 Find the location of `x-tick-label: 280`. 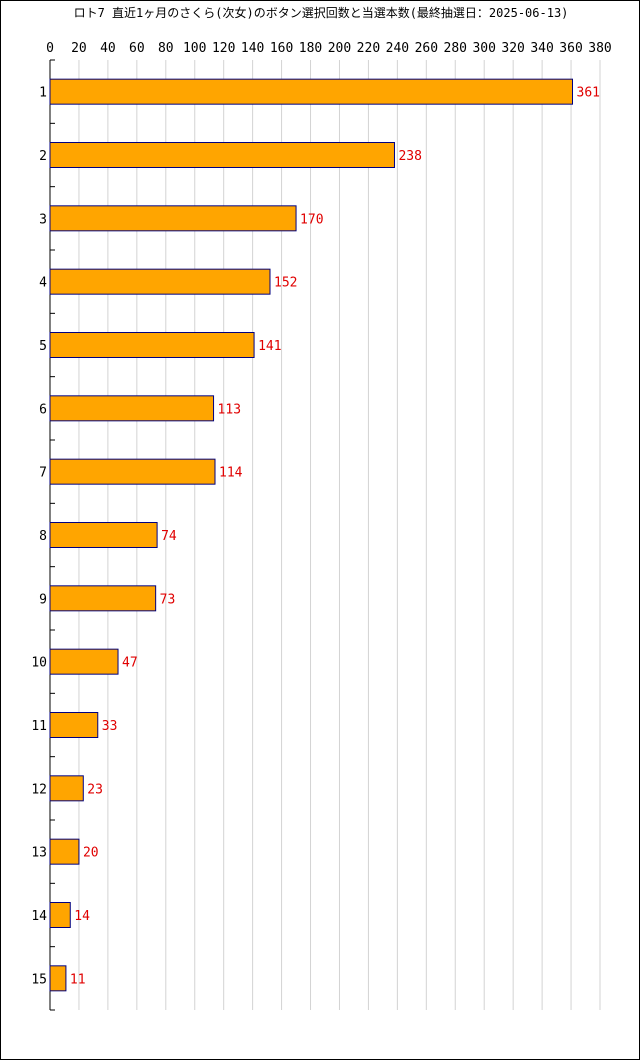

x-tick-label: 280 is located at coordinates (455, 48).